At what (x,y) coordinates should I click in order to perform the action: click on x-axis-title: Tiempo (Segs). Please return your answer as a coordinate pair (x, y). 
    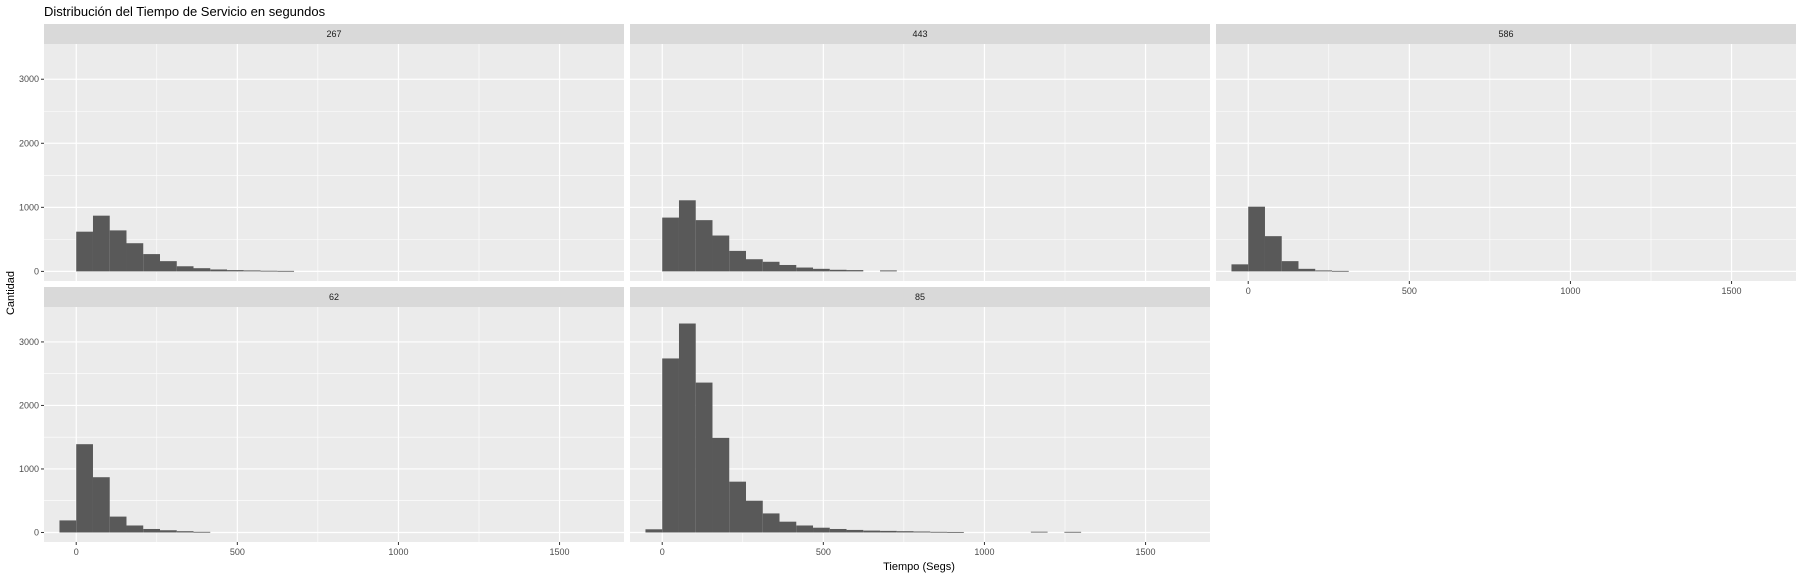
    Looking at the image, I should click on (919, 567).